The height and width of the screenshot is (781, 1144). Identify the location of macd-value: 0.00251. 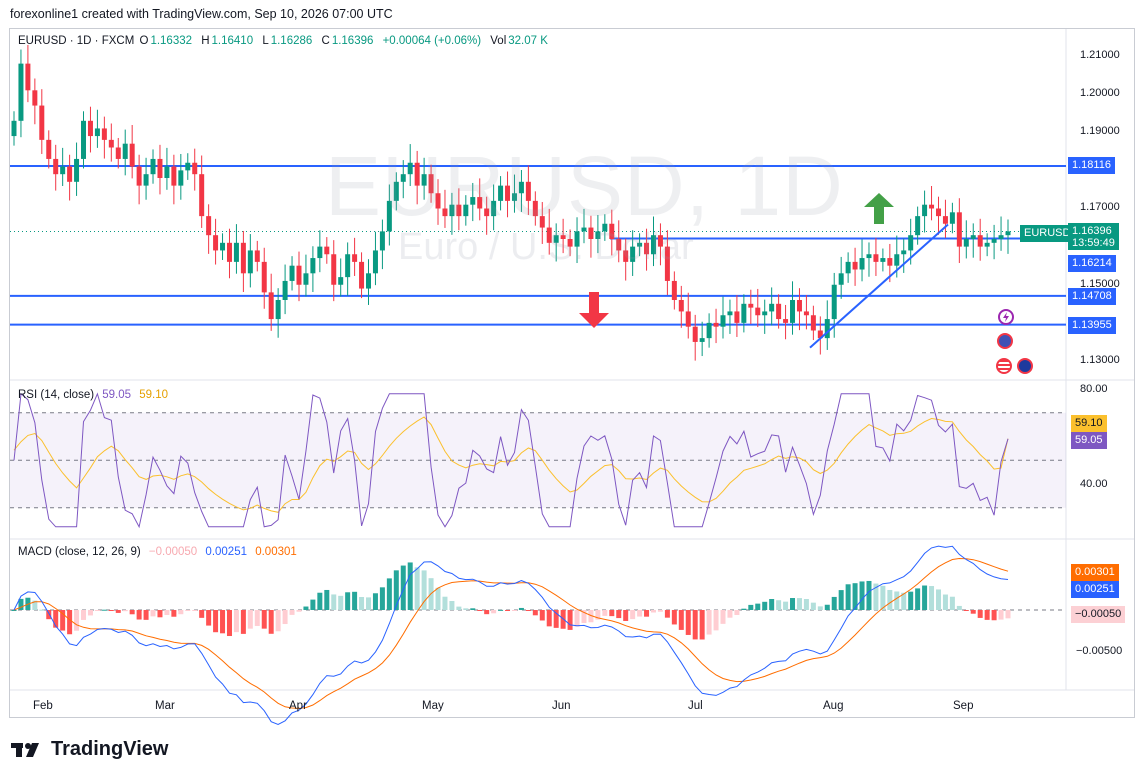
(226, 552).